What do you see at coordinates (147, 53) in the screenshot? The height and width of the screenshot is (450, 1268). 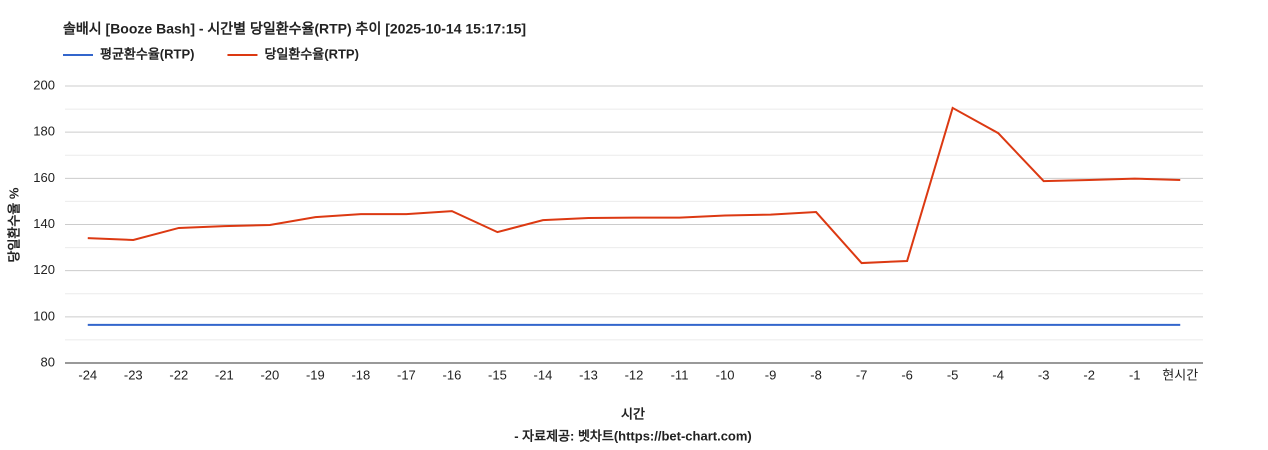 I see `legend-label: 평균환수율(RTP)` at bounding box center [147, 53].